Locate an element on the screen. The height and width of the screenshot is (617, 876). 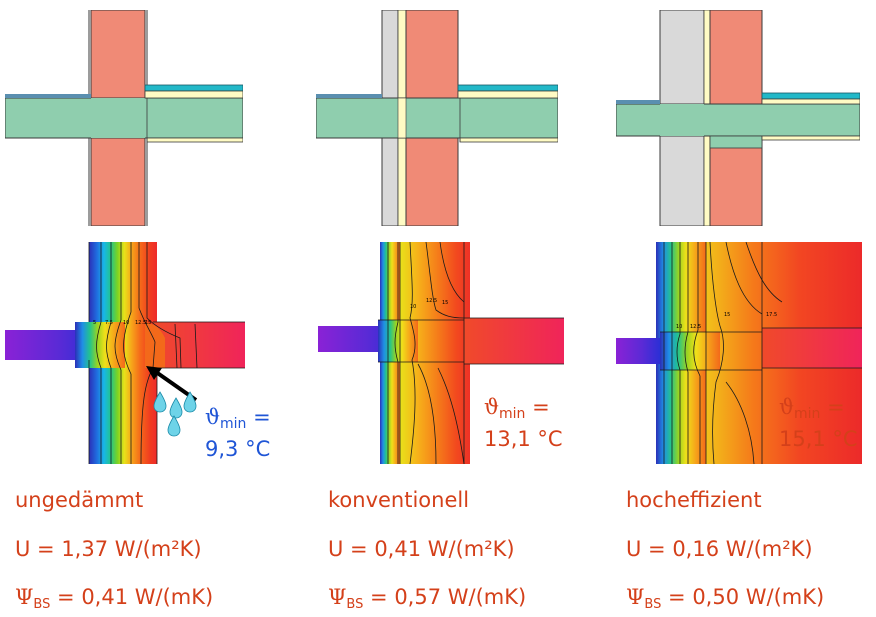
tmin-value: 13,1 °C is located at coordinates (523, 439).